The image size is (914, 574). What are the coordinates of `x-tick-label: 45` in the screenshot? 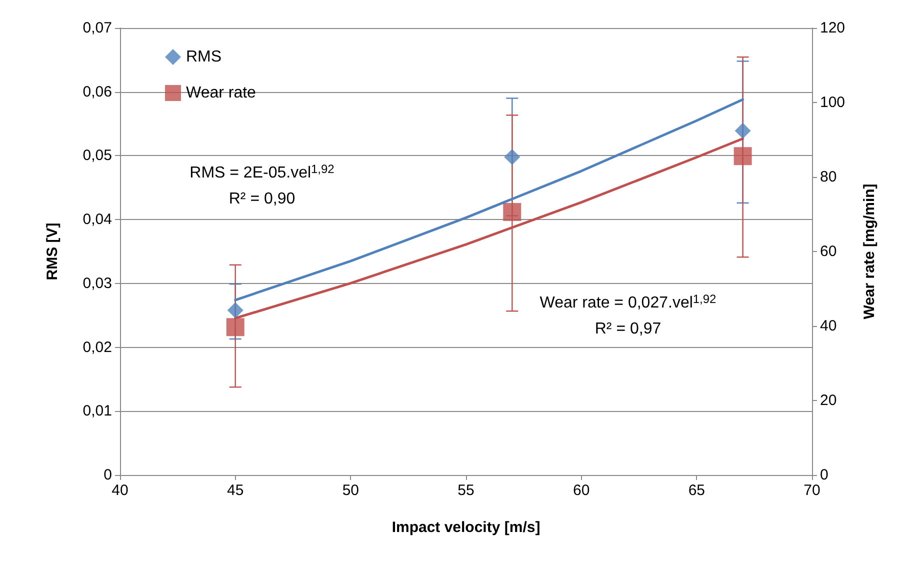 It's located at (235, 490).